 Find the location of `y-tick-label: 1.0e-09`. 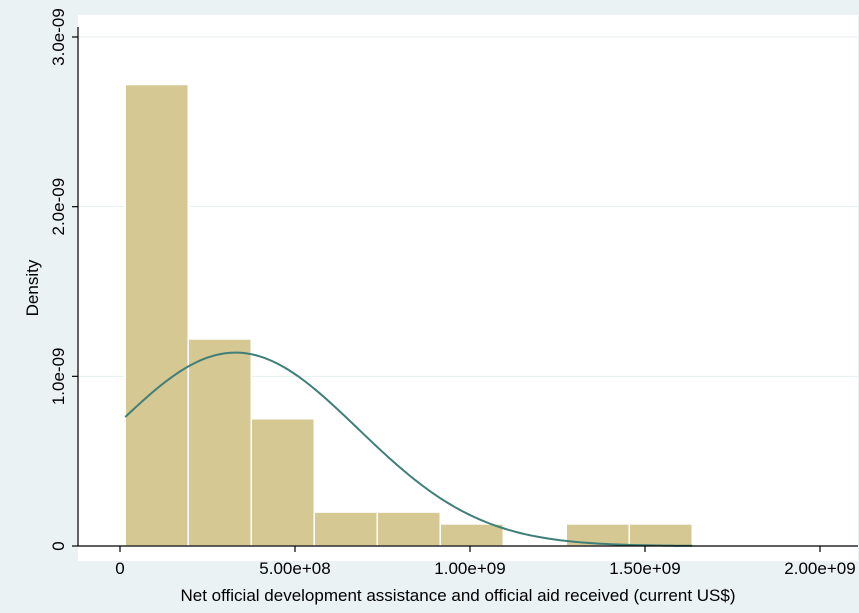

y-tick-label: 1.0e-09 is located at coordinates (58, 376).